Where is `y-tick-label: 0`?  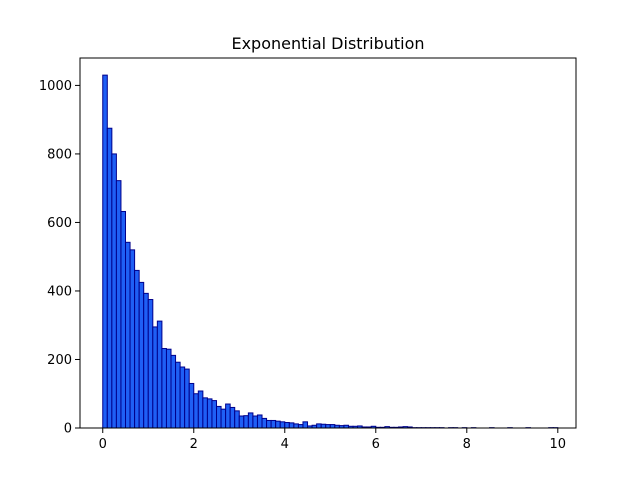 y-tick-label: 0 is located at coordinates (68, 429).